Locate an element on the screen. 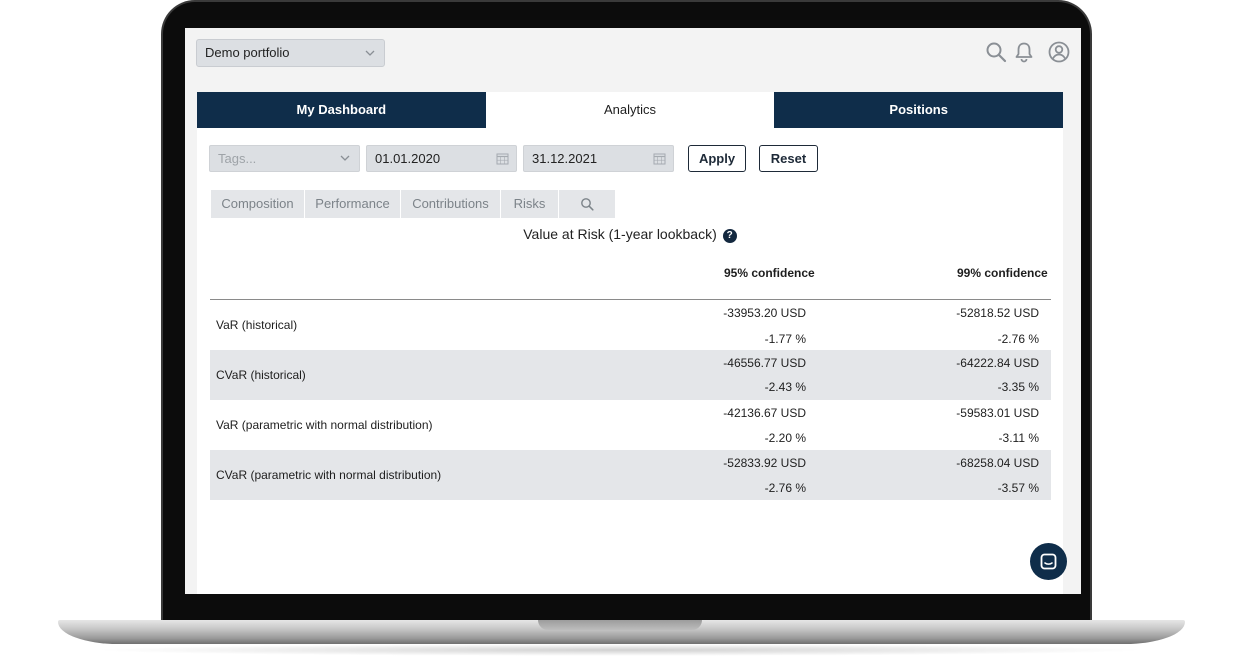 The image size is (1239, 663). subtab-search is located at coordinates (587, 204).